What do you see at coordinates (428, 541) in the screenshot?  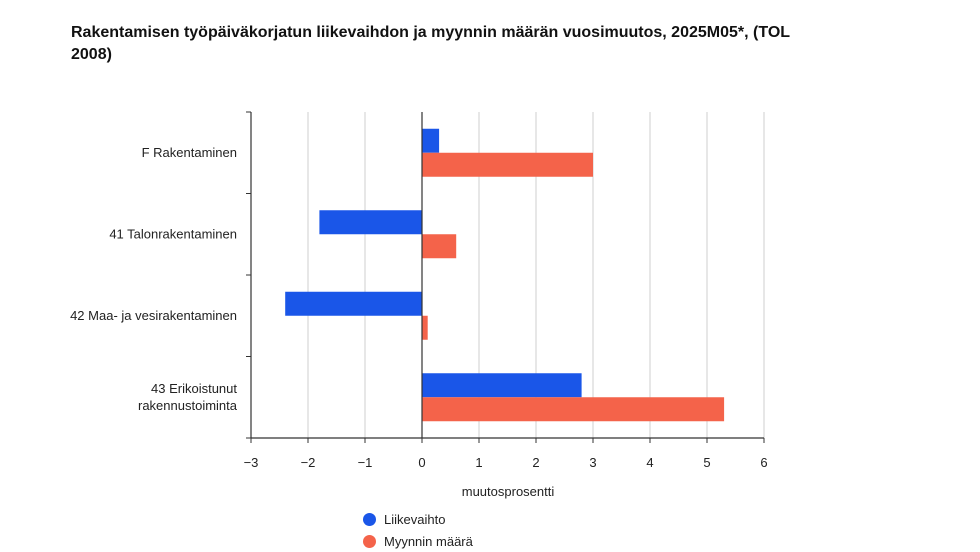 I see `legend-label: Myynnin määrä` at bounding box center [428, 541].